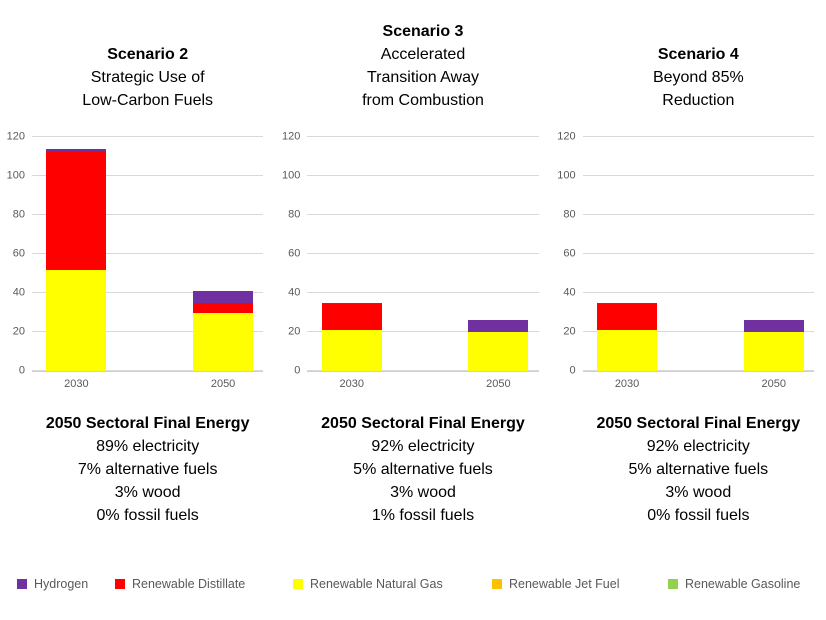  I want to click on chart-title: Scenario 4, so click(698, 54).